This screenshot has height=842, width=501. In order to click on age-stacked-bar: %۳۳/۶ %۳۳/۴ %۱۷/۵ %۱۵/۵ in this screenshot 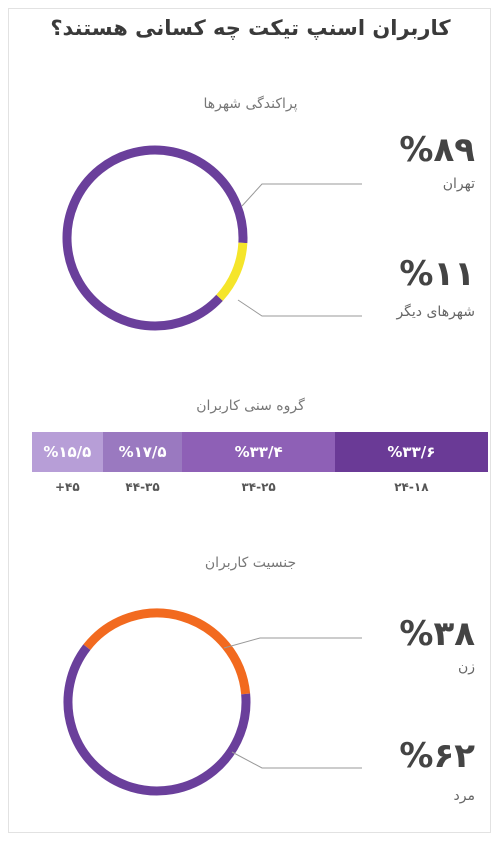, I will do `click(260, 452)`.